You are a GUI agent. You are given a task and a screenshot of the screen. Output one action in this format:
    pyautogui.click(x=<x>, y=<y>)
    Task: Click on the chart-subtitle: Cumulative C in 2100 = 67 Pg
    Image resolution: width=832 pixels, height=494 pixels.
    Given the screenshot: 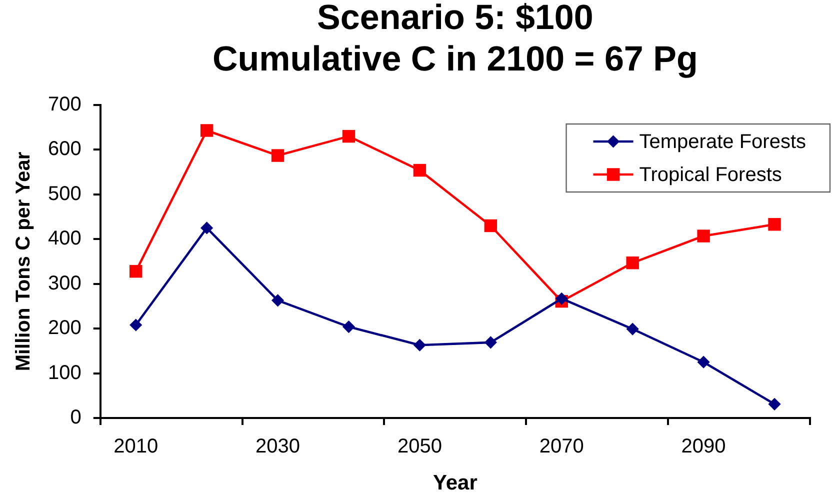 What is the action you would take?
    pyautogui.click(x=455, y=58)
    